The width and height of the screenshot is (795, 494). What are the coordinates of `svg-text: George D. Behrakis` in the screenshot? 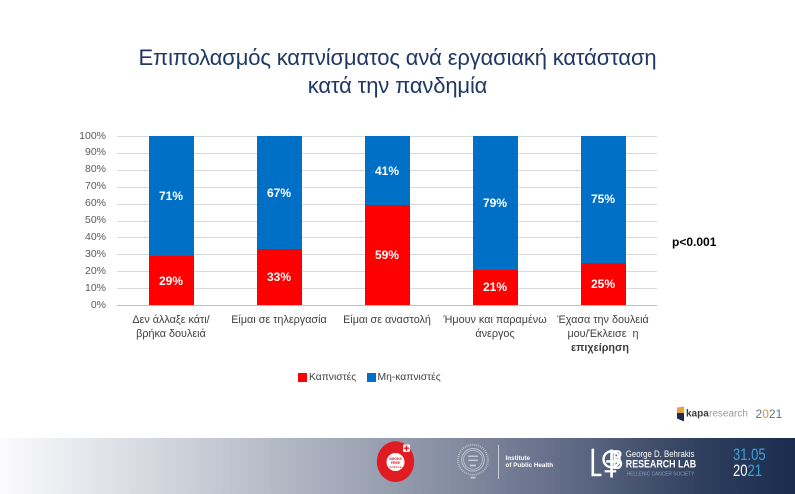 It's located at (660, 454).